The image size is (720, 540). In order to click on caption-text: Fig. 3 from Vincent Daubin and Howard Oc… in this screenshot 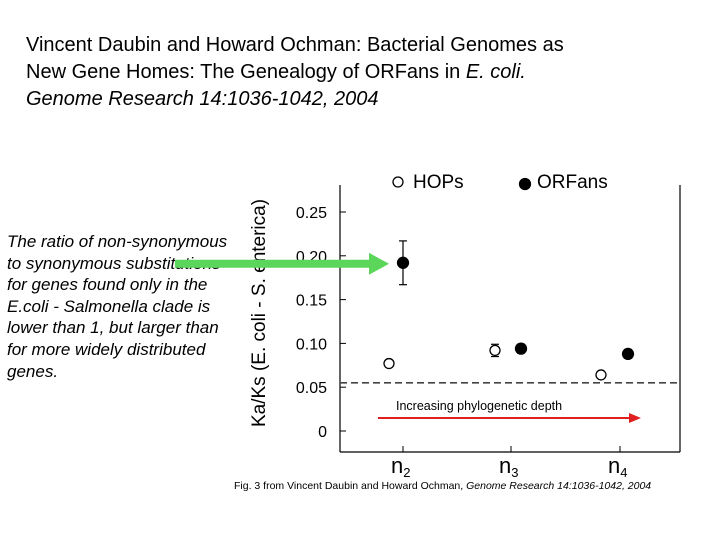, I will do `click(350, 486)`.